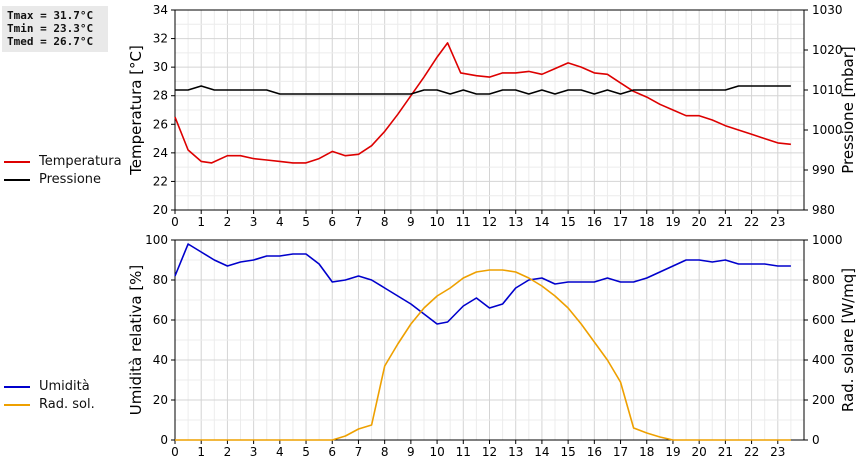 This screenshot has height=460, width=860. I want to click on y-tick-label: 0, so click(164, 440).